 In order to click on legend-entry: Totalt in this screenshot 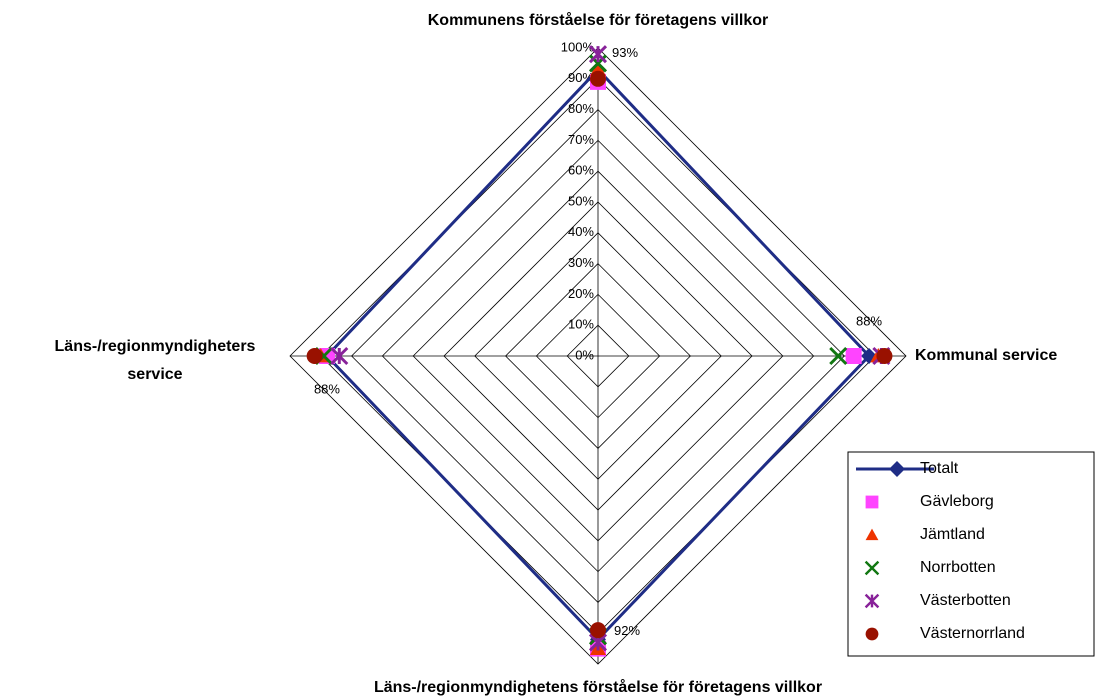, I will do `click(907, 468)`.